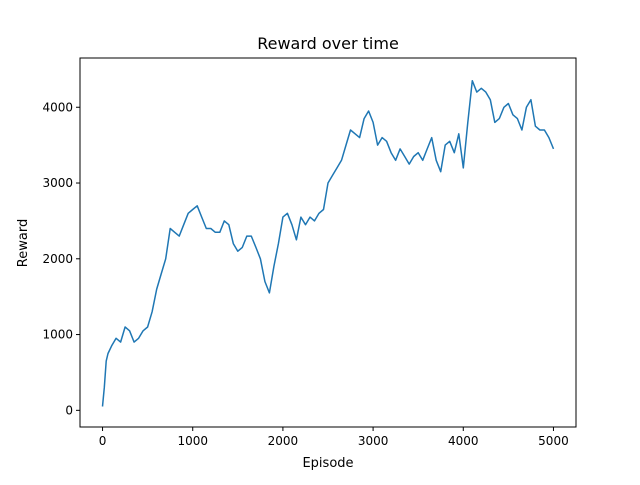 This screenshot has height=485, width=640. I want to click on x-tick-label: 1000, so click(192, 441).